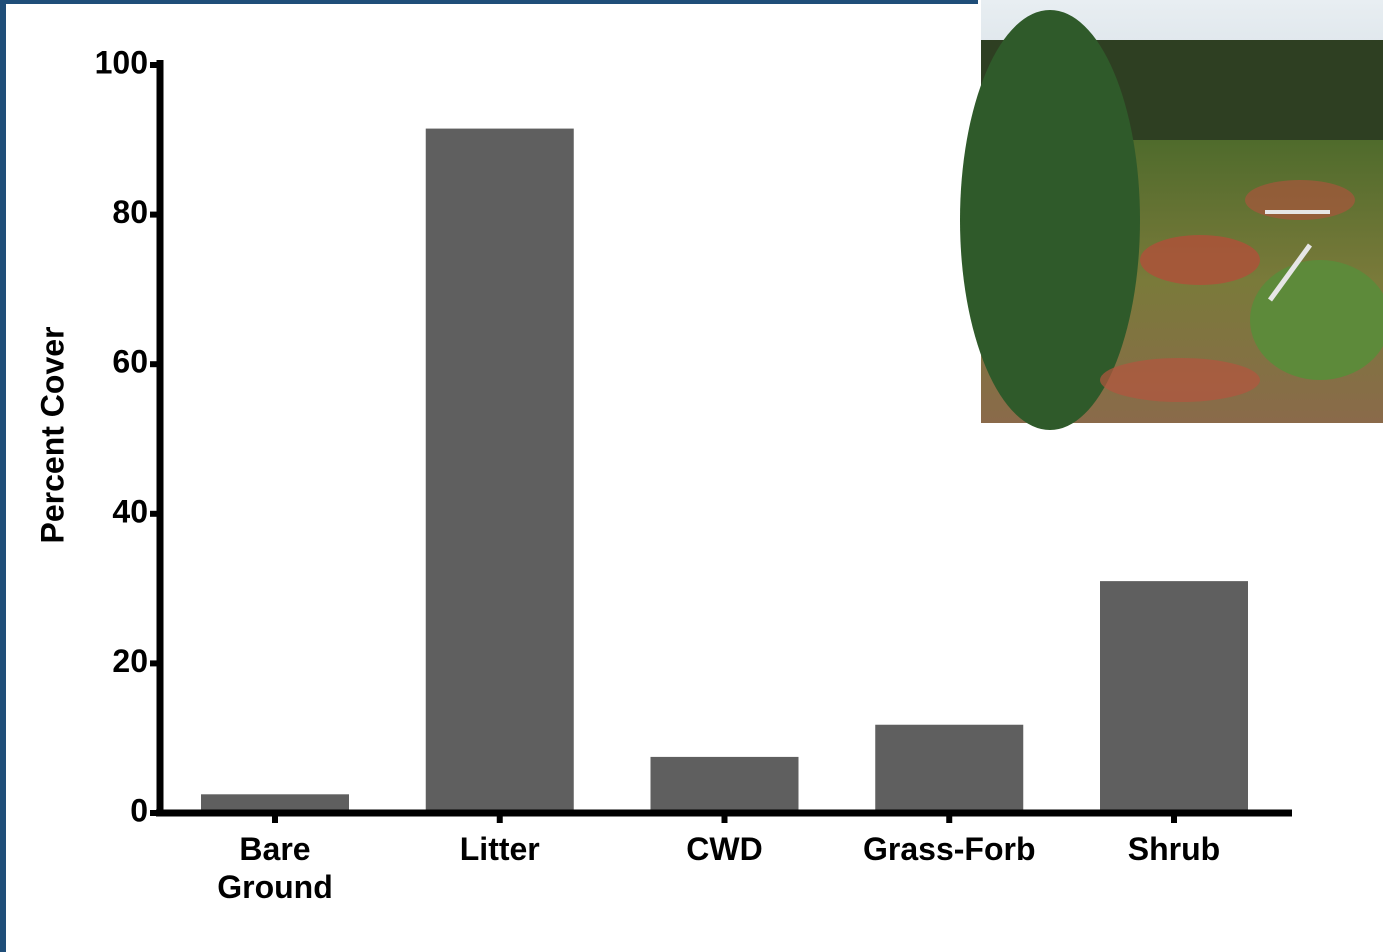 The height and width of the screenshot is (952, 1383). I want to click on y-tick-label: 20, so click(130, 661).